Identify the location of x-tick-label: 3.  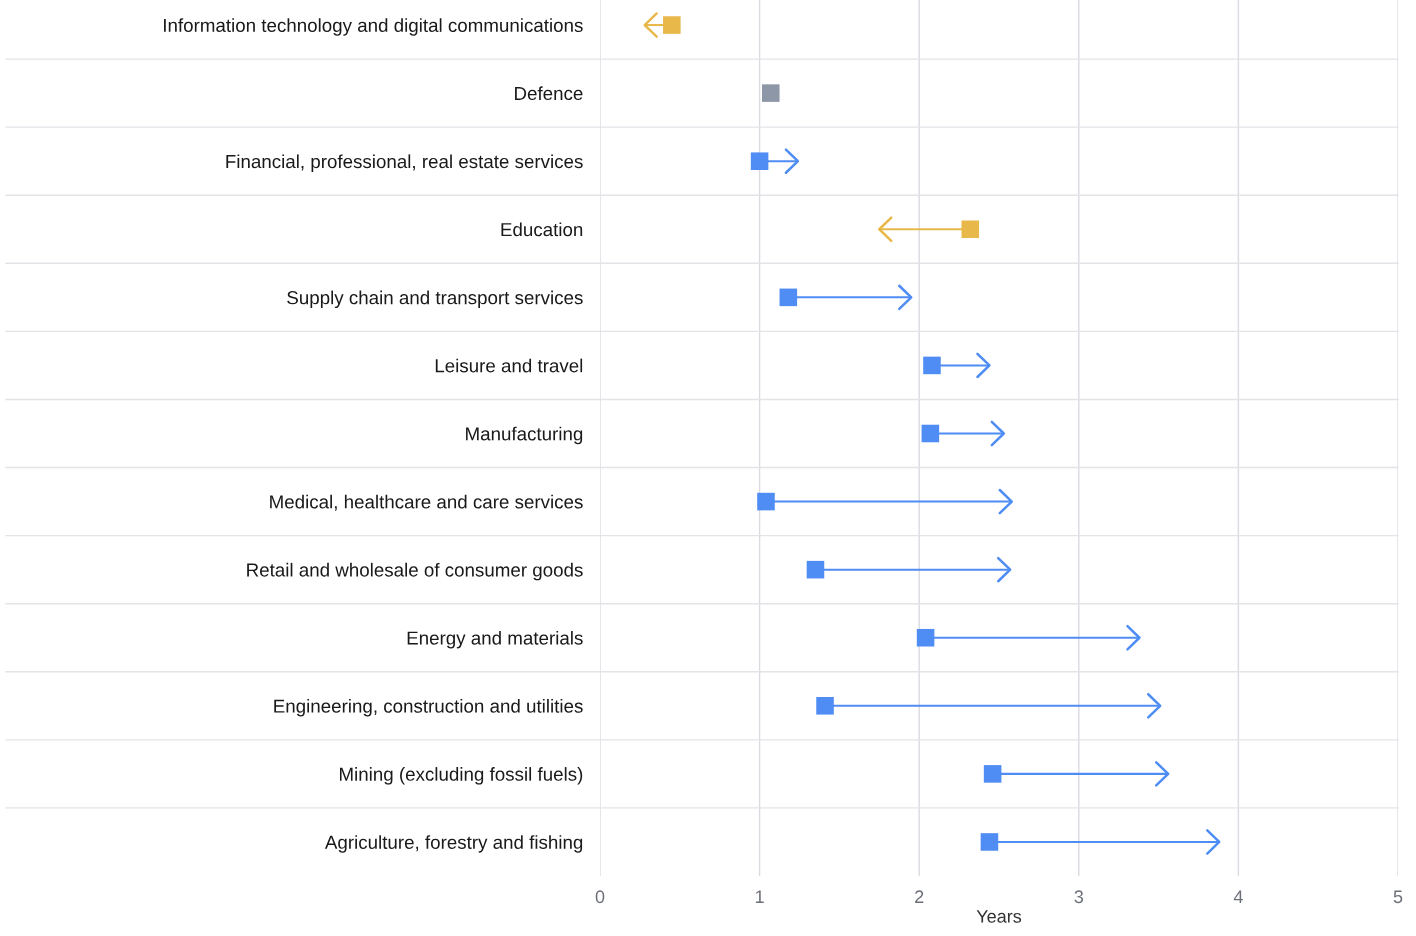
(1079, 897).